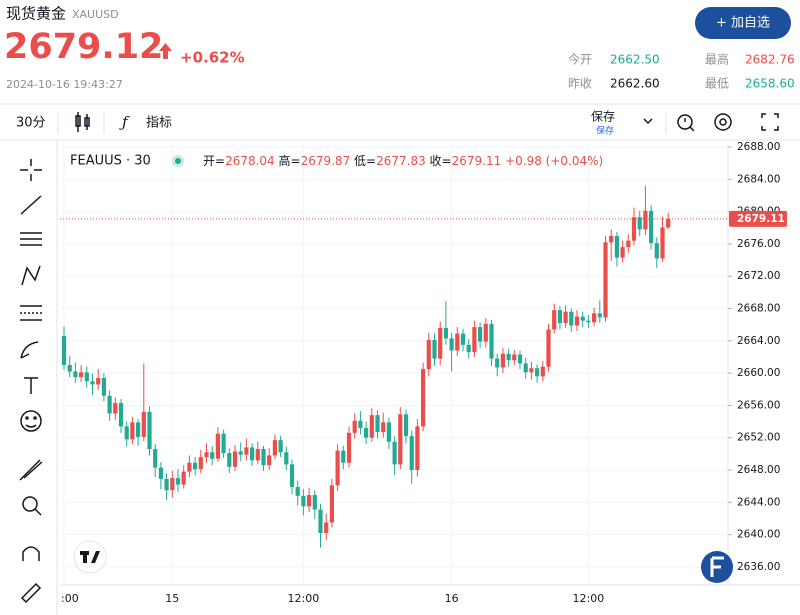 This screenshot has height=615, width=800. I want to click on legend-value: 2679.11, so click(477, 161).